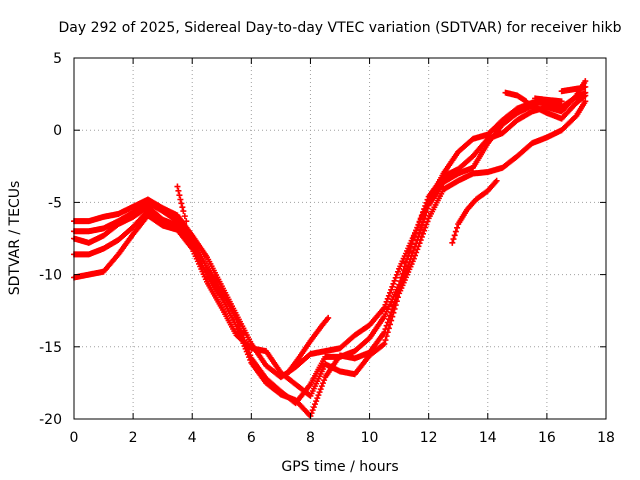 This screenshot has width=640, height=480. I want to click on series-segment-c, so click(474, 211).